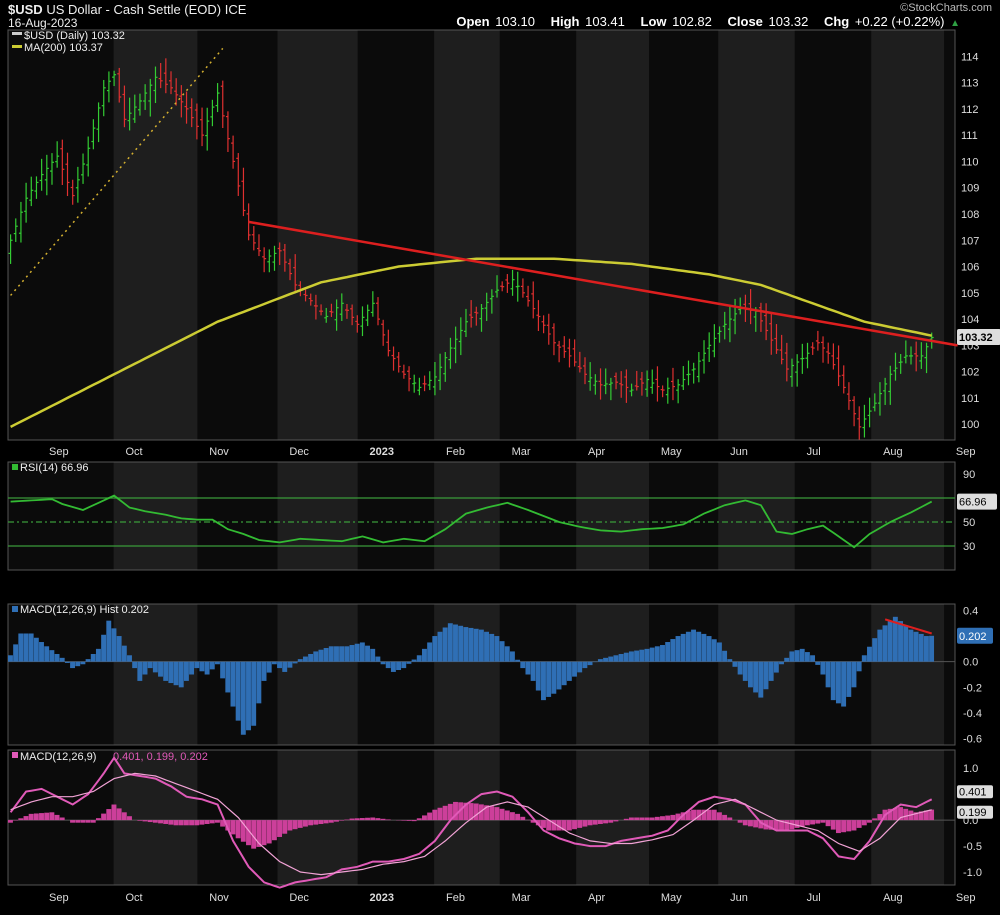 This screenshot has height=915, width=1000. I want to click on x-axis-tick-label: Nov, so click(219, 898).